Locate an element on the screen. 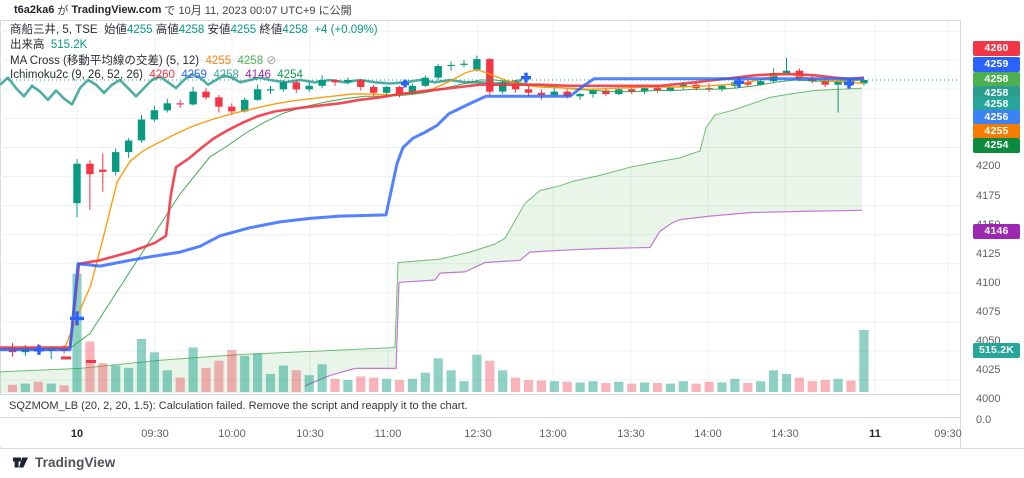 The image size is (1024, 478). chikou-span-line is located at coordinates (261, 89).